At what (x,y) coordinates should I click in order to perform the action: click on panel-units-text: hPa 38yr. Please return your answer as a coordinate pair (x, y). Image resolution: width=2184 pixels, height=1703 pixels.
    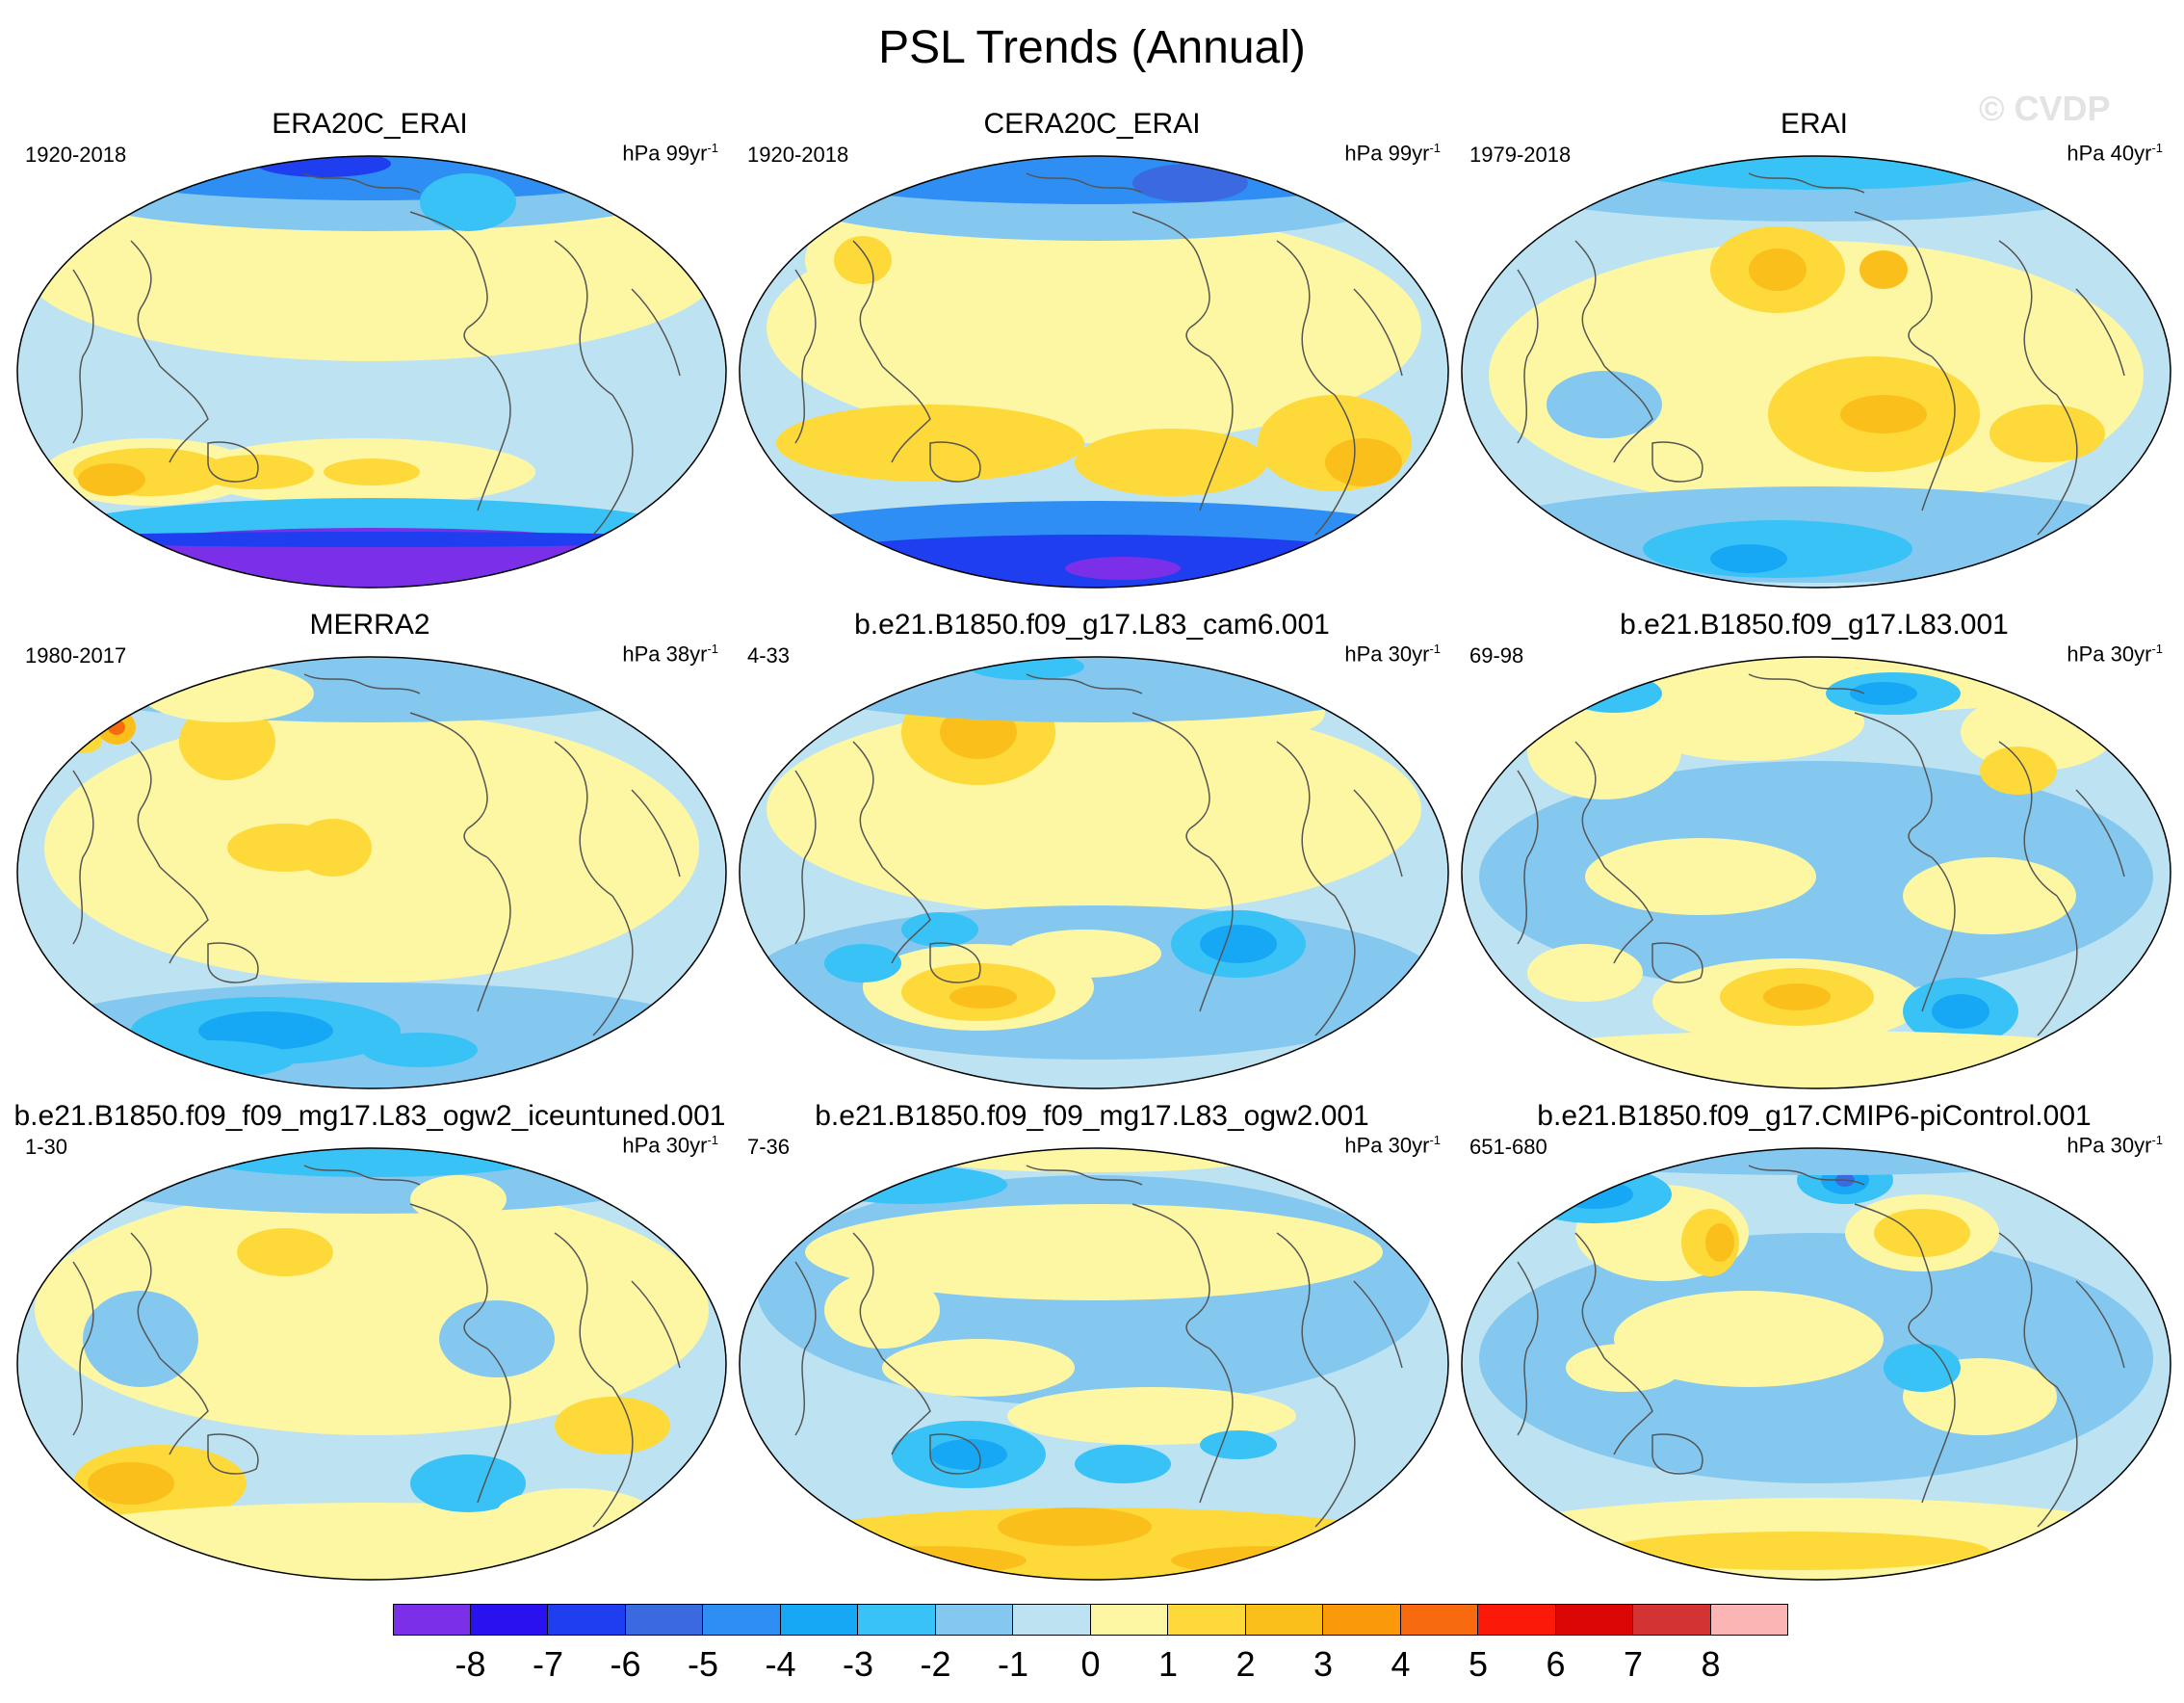
    Looking at the image, I should click on (665, 654).